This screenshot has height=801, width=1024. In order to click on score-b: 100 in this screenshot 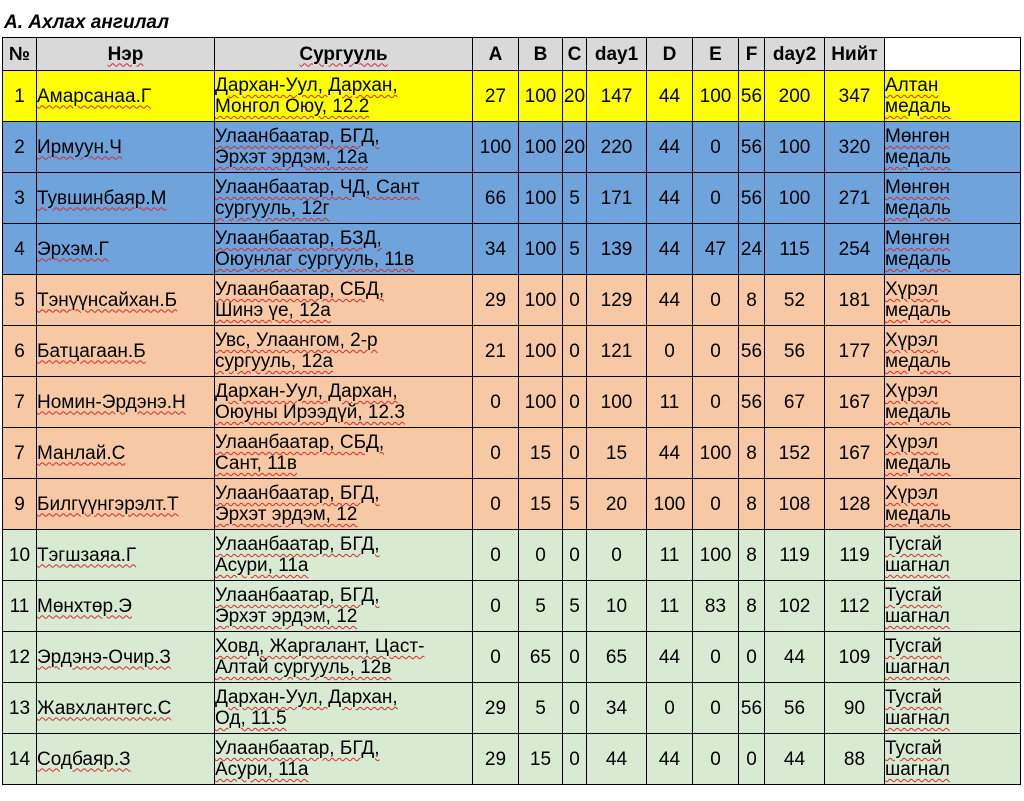, I will do `click(540, 249)`.